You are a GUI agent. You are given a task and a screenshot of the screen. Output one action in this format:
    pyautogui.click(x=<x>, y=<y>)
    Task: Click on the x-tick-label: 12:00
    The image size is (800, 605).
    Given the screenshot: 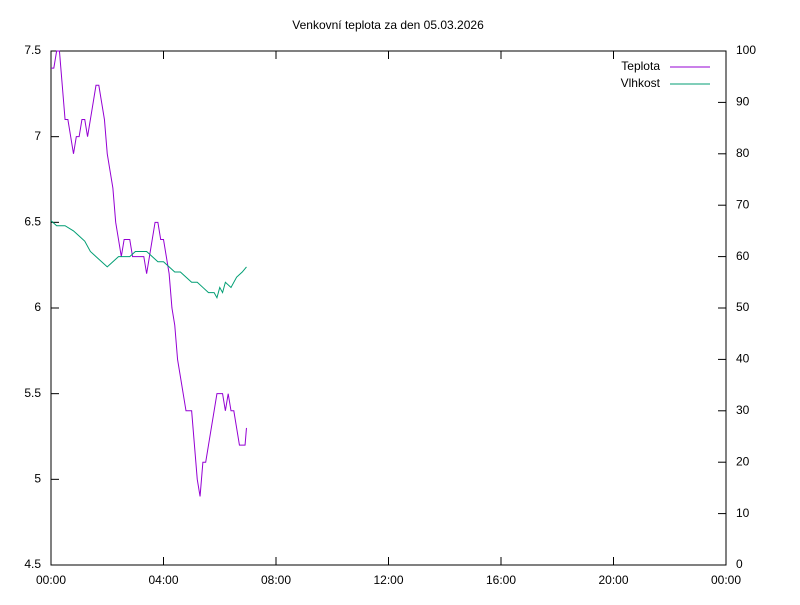 What is the action you would take?
    pyautogui.click(x=388, y=580)
    